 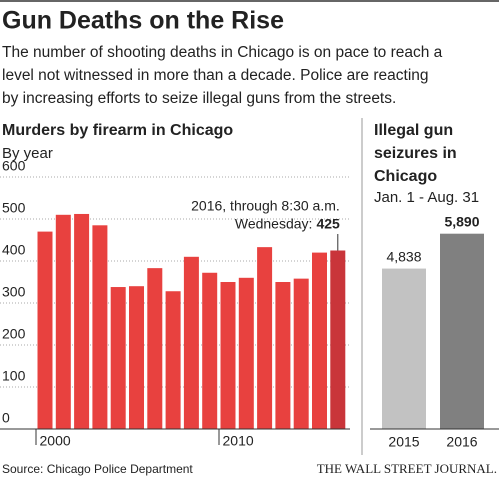 What do you see at coordinates (14, 292) in the screenshot?
I see `y-tick-label: 300` at bounding box center [14, 292].